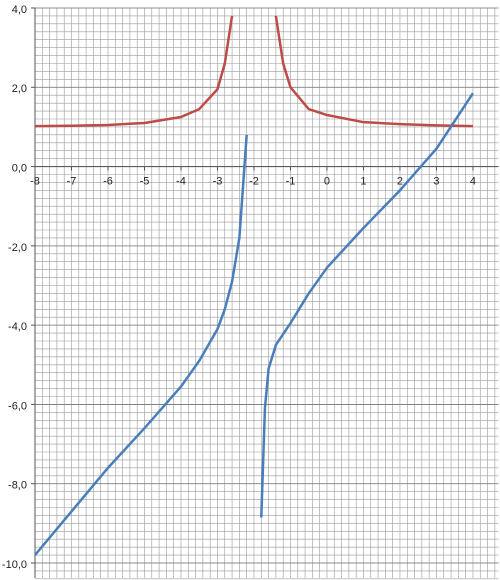  I want to click on x-tick-label: -3, so click(218, 181).